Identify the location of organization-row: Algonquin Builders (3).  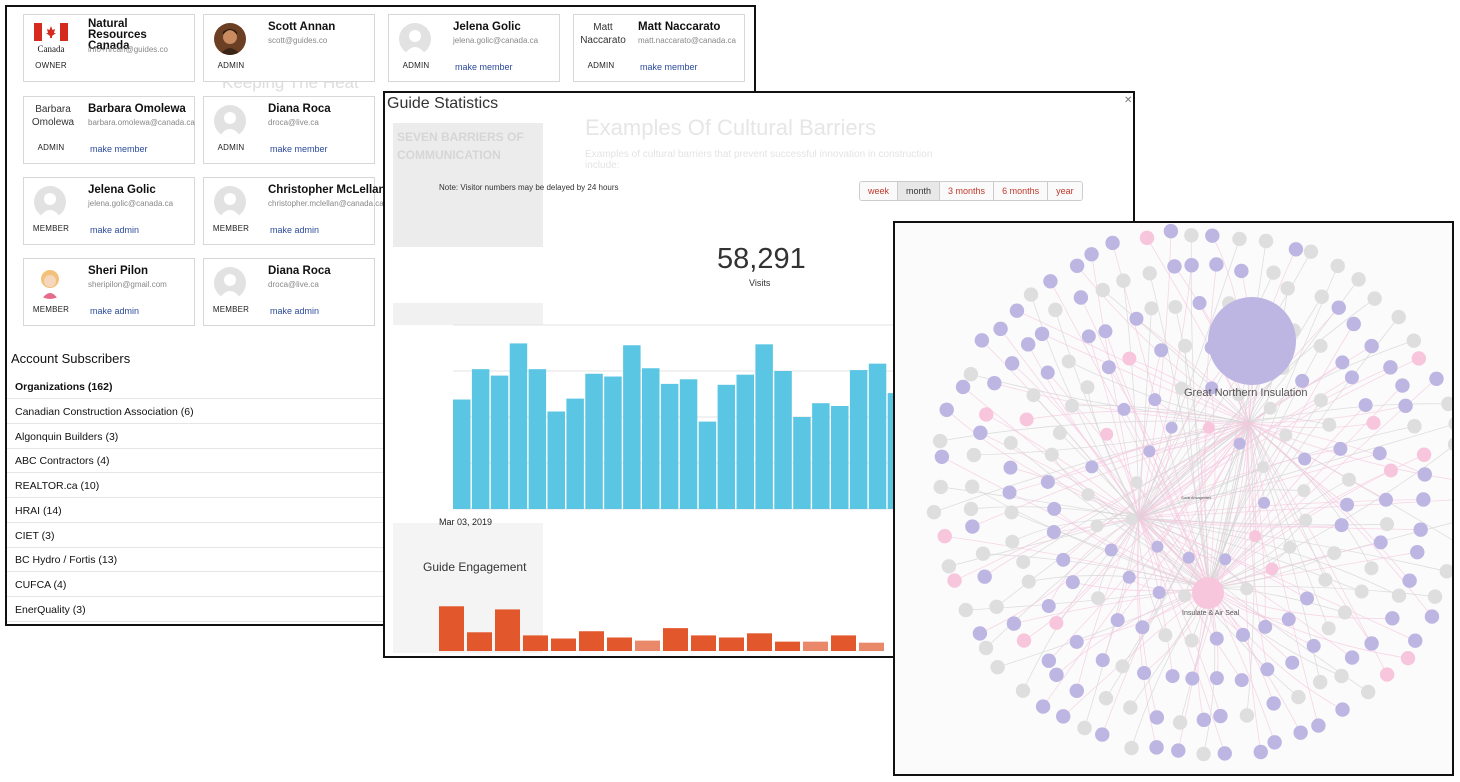
(197, 437).